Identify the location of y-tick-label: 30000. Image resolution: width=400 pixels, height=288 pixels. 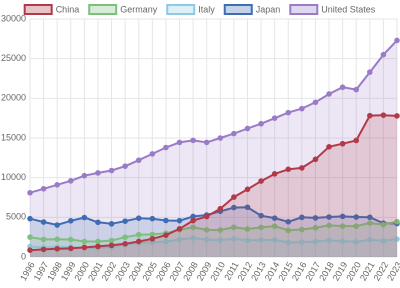
(13, 18).